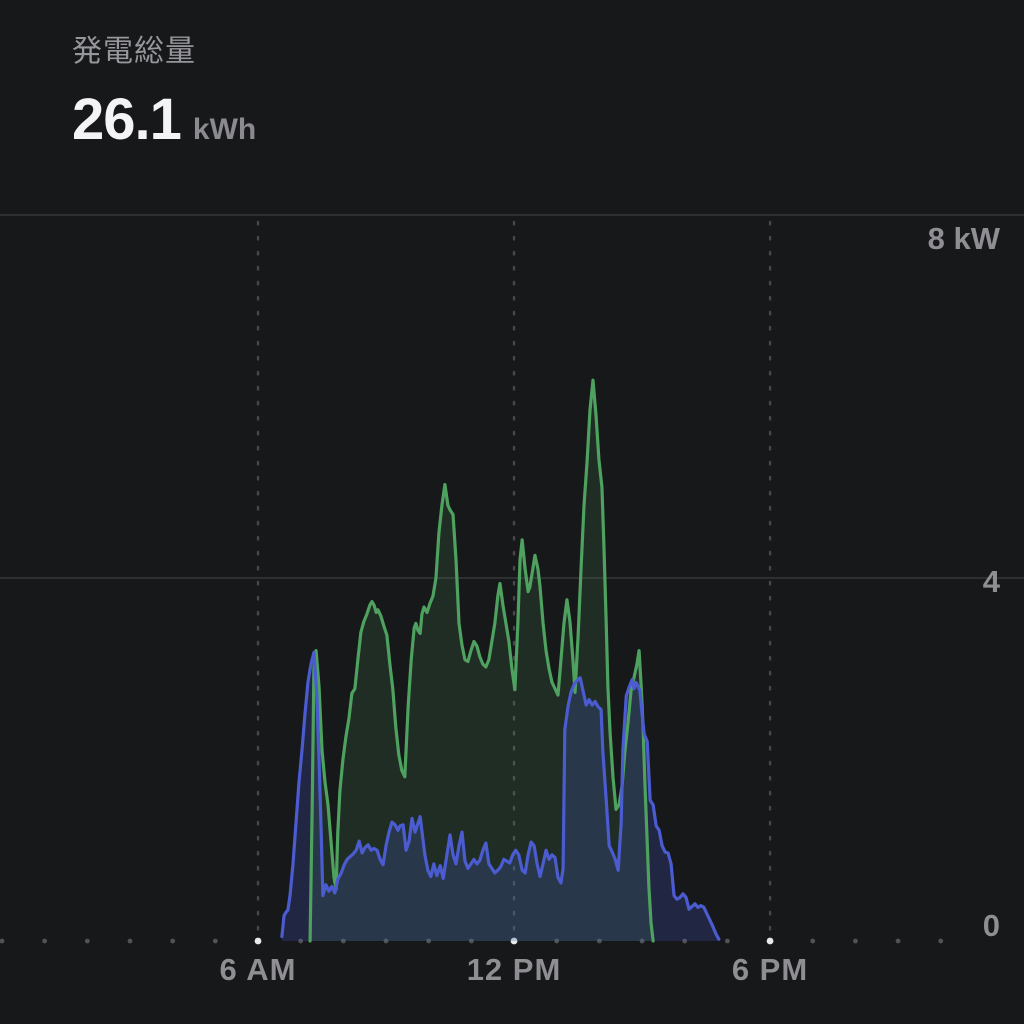  Describe the element at coordinates (770, 969) in the screenshot. I see `x-axis-label-6pm: 6 PM` at that location.